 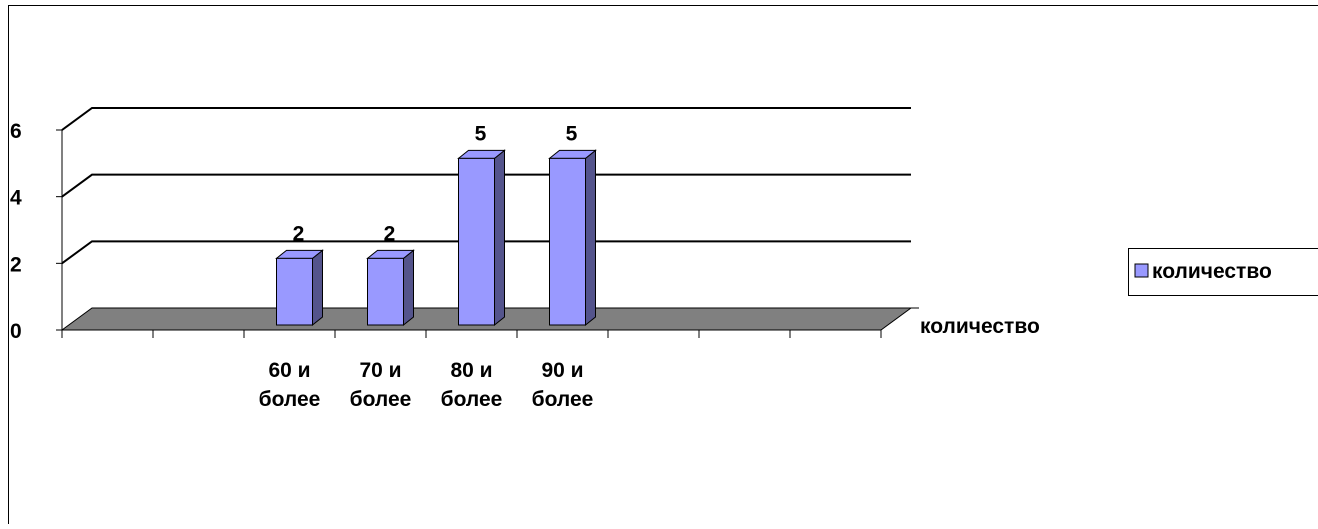 I want to click on legend-swatch, so click(x=1141, y=270).